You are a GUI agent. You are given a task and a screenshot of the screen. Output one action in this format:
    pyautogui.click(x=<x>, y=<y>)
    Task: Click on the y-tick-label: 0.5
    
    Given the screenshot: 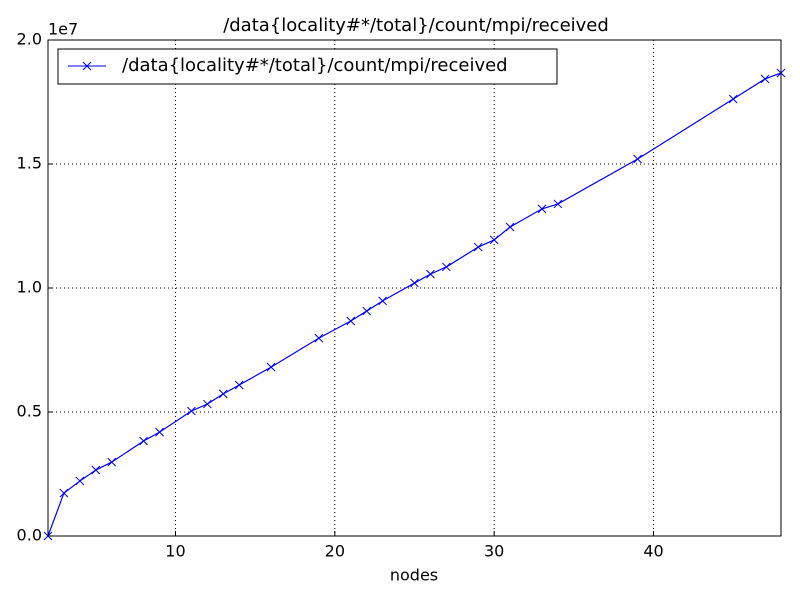 What is the action you would take?
    pyautogui.click(x=29, y=411)
    